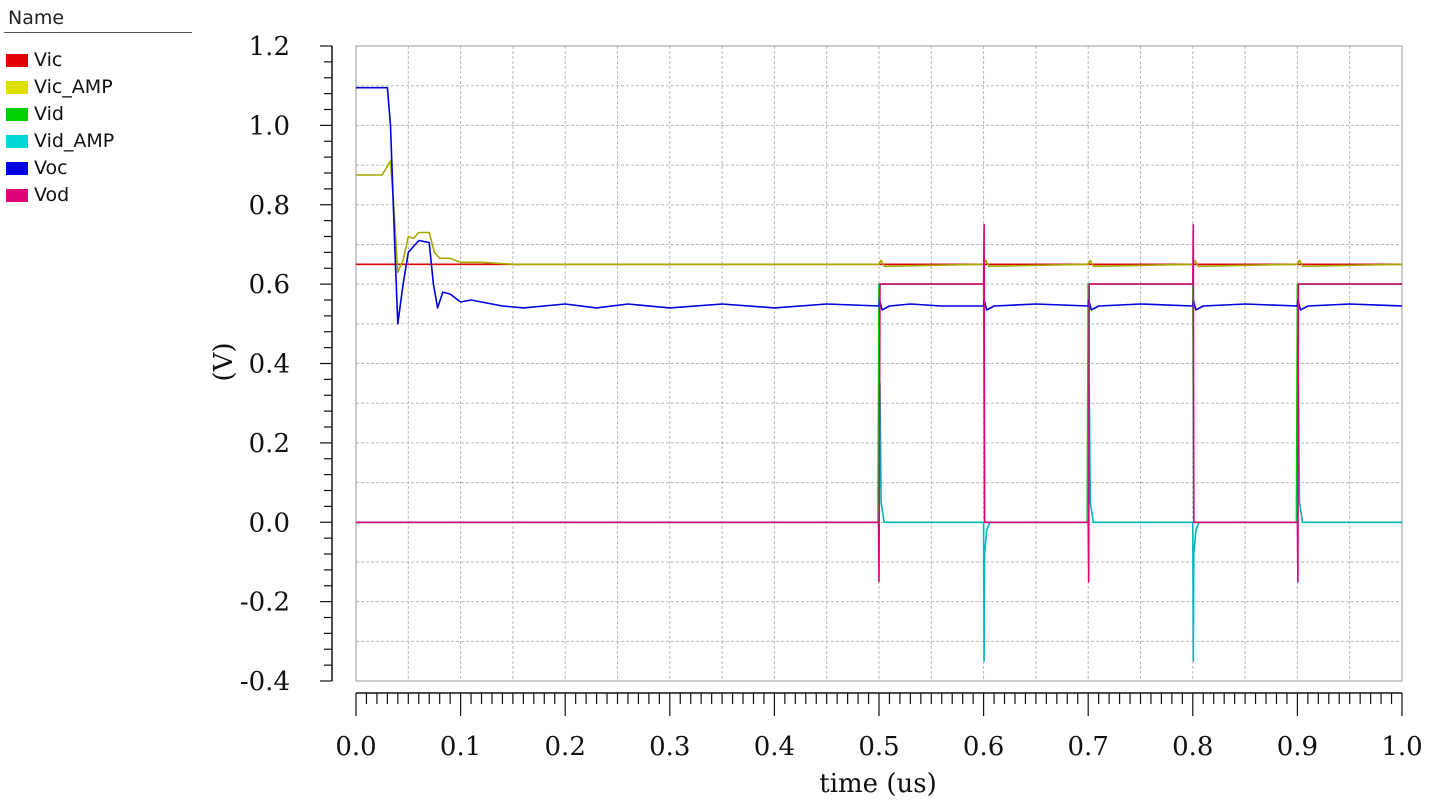 This screenshot has height=810, width=1440. I want to click on y-tick-label: -0.2, so click(265, 603).